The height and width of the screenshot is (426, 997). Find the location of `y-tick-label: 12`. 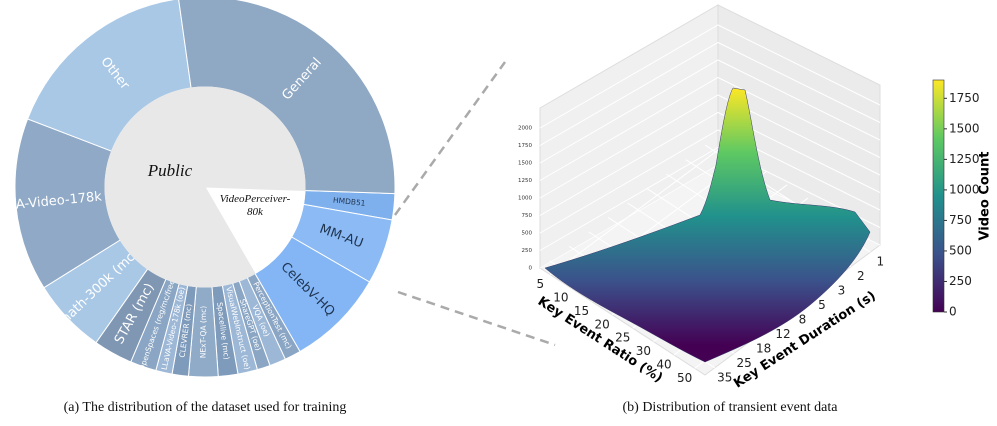

y-tick-label: 12 is located at coordinates (782, 334).